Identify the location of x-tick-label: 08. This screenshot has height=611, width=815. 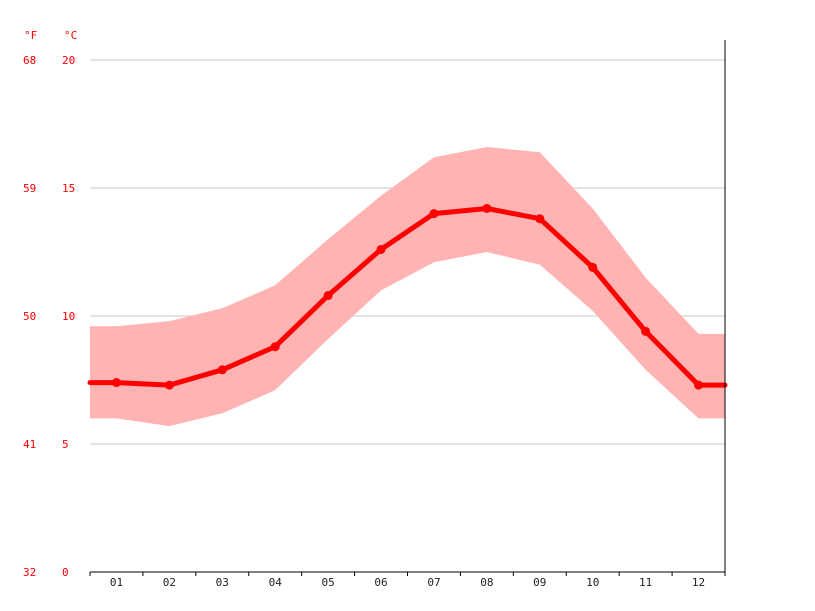
(486, 582).